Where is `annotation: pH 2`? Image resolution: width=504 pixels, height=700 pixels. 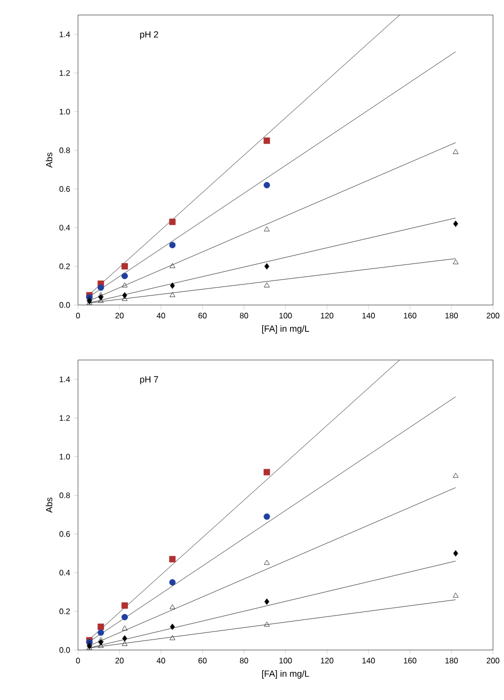 annotation: pH 2 is located at coordinates (149, 35).